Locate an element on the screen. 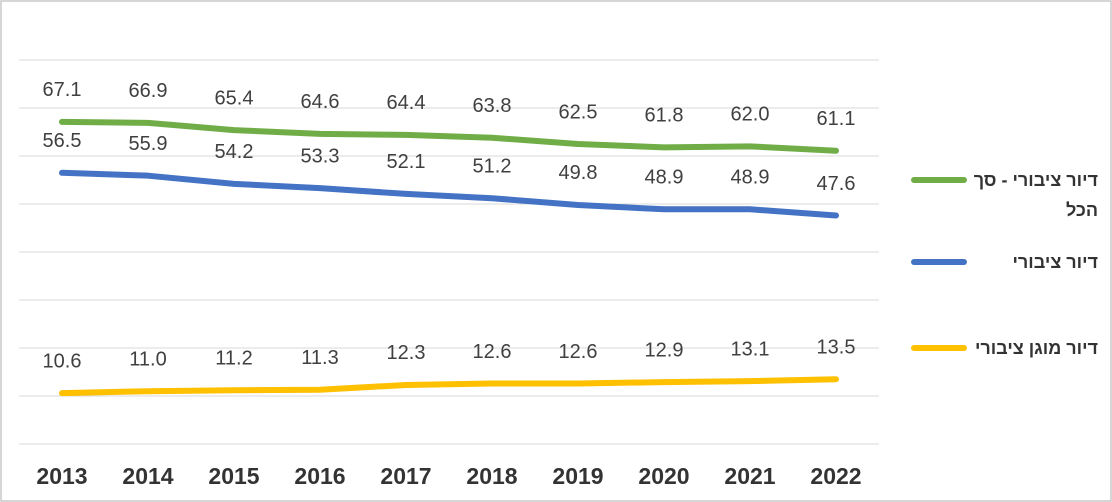 This screenshot has height=502, width=1112. legend-label: דיור ציבורי is located at coordinates (1055, 262).